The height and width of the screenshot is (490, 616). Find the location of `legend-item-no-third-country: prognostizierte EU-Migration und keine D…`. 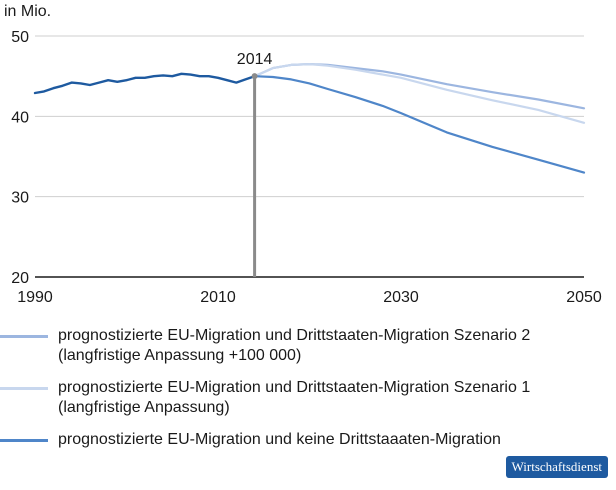

legend-item-no-third-country: prognostizierte EU-Migration und keine D… is located at coordinates (250, 440).